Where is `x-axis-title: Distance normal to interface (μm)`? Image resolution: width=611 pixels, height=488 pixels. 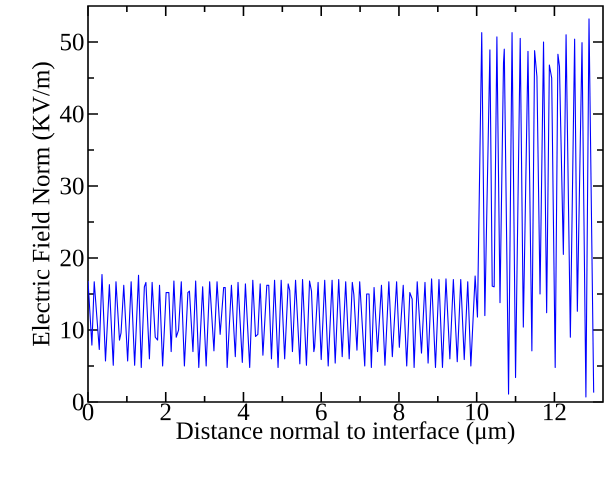
x-axis-title: Distance normal to interface (μm) is located at coordinates (345, 432).